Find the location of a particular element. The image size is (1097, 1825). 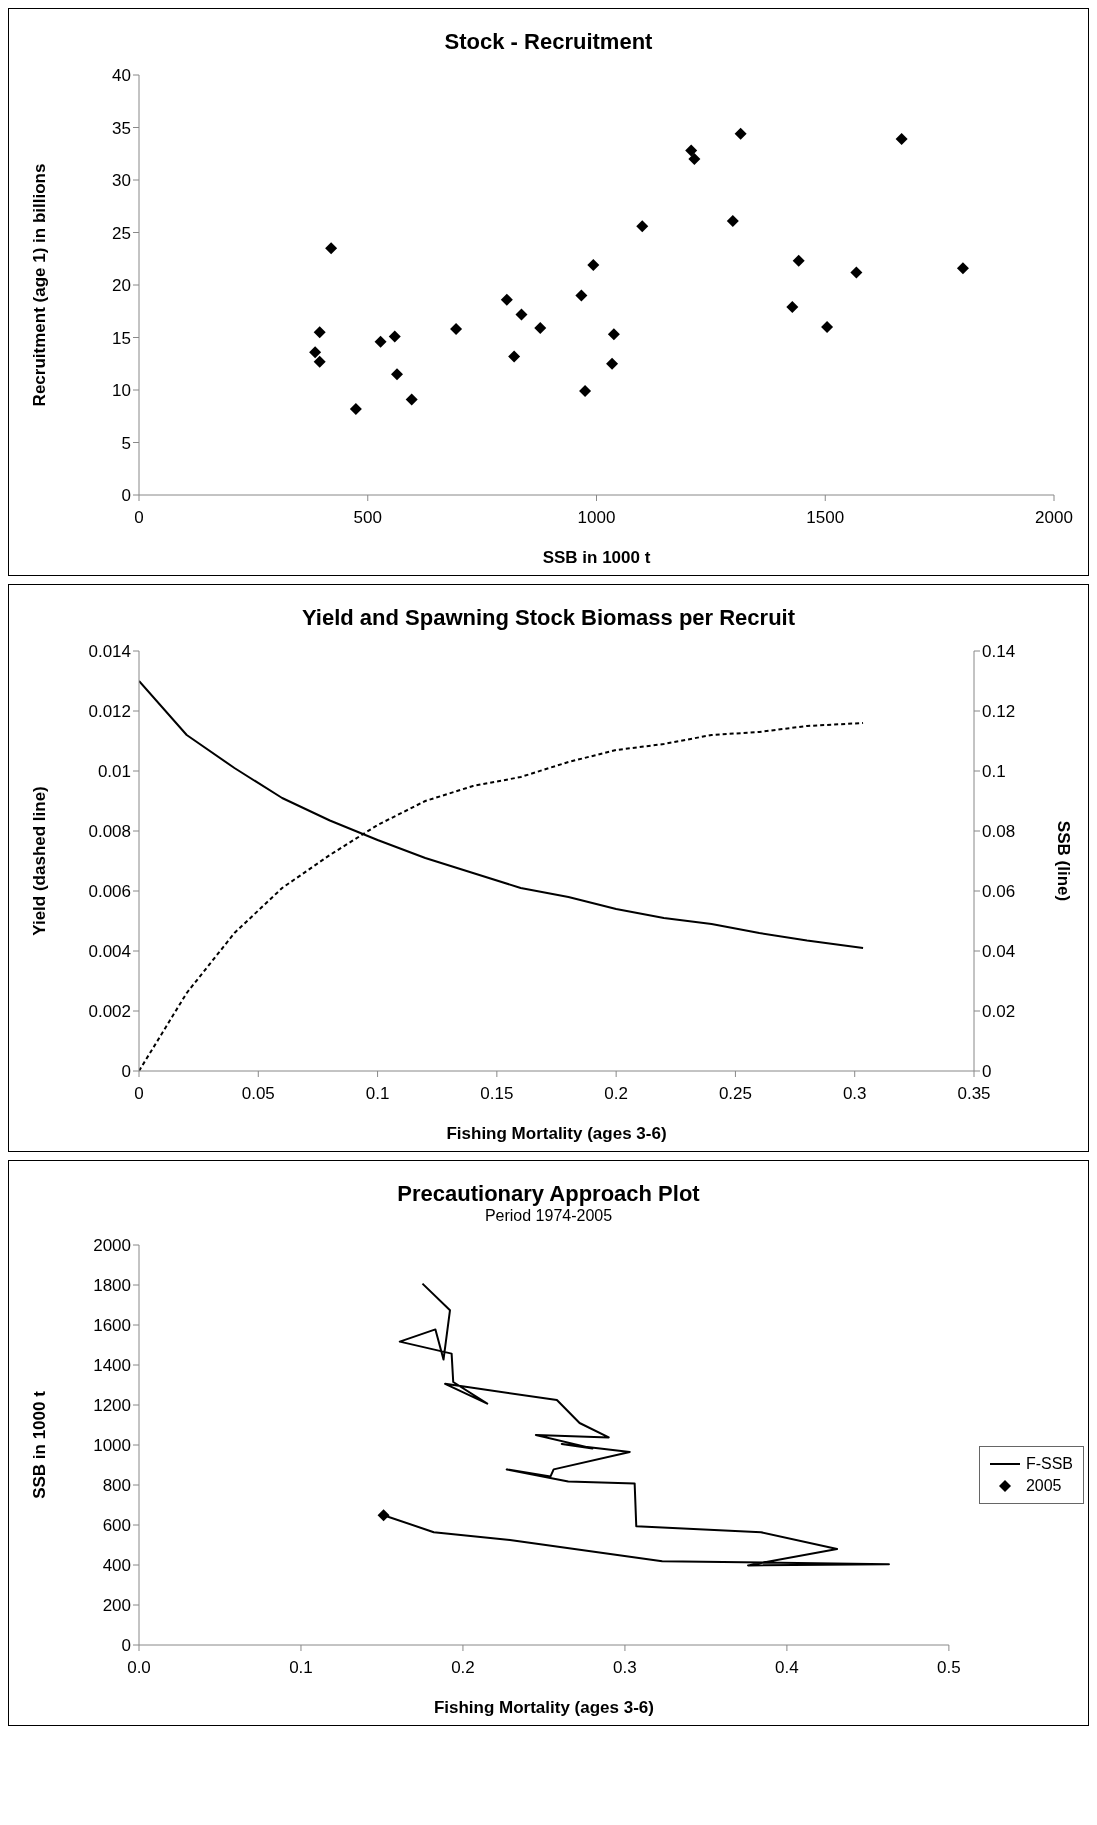

y-tick-label: 0.014 is located at coordinates (109, 652).